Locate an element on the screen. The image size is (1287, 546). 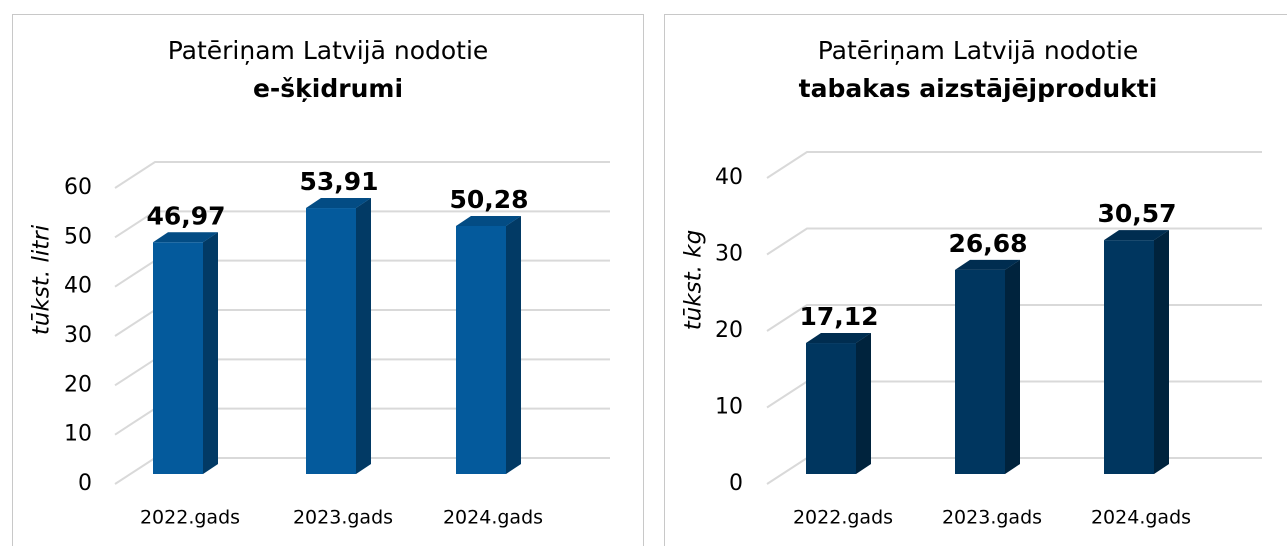
value-label: 46,97 is located at coordinates (185, 215).